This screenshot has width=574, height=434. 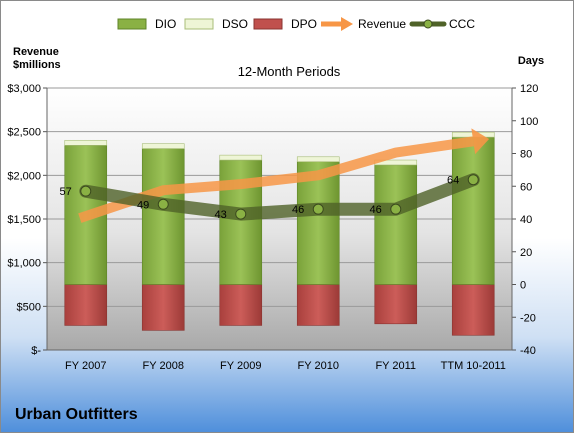 What do you see at coordinates (526, 220) in the screenshot?
I see `right-tick-label: 40` at bounding box center [526, 220].